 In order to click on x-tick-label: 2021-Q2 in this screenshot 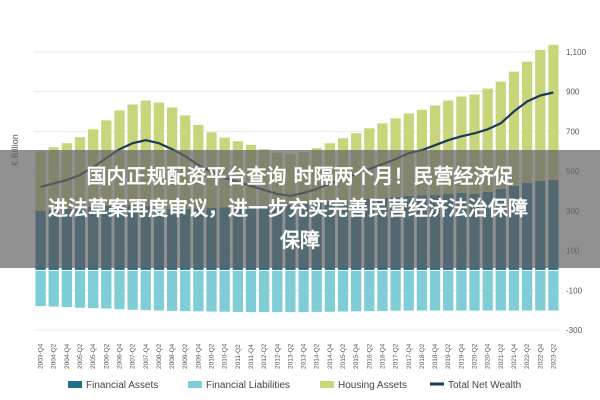, I will do `click(501, 356)`.